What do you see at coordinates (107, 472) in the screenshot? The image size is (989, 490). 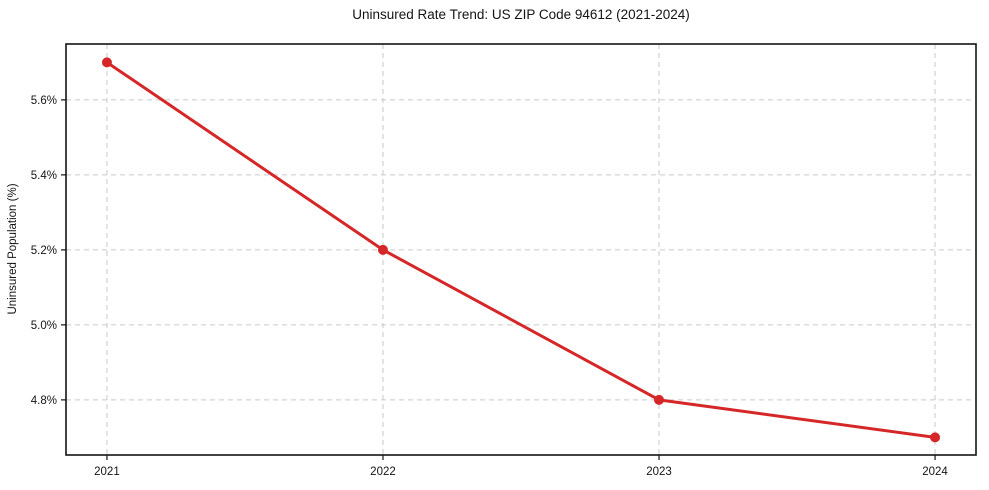 I see `x-tick-label: 2021` at bounding box center [107, 472].